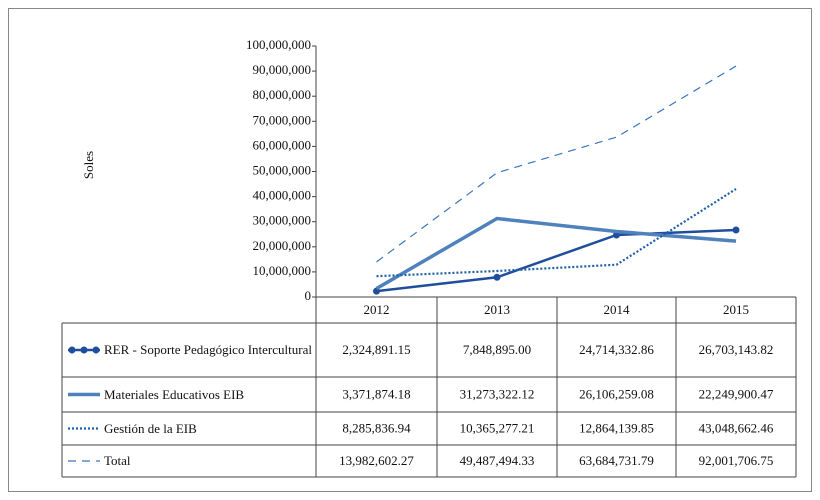 The width and height of the screenshot is (820, 500). I want to click on legend-label: Total, so click(117, 460).